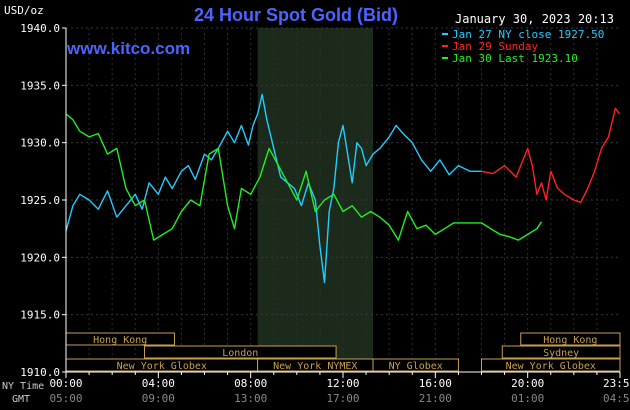  What do you see at coordinates (250, 398) in the screenshot?
I see `x-tick-label-gmt: 13:00` at bounding box center [250, 398].